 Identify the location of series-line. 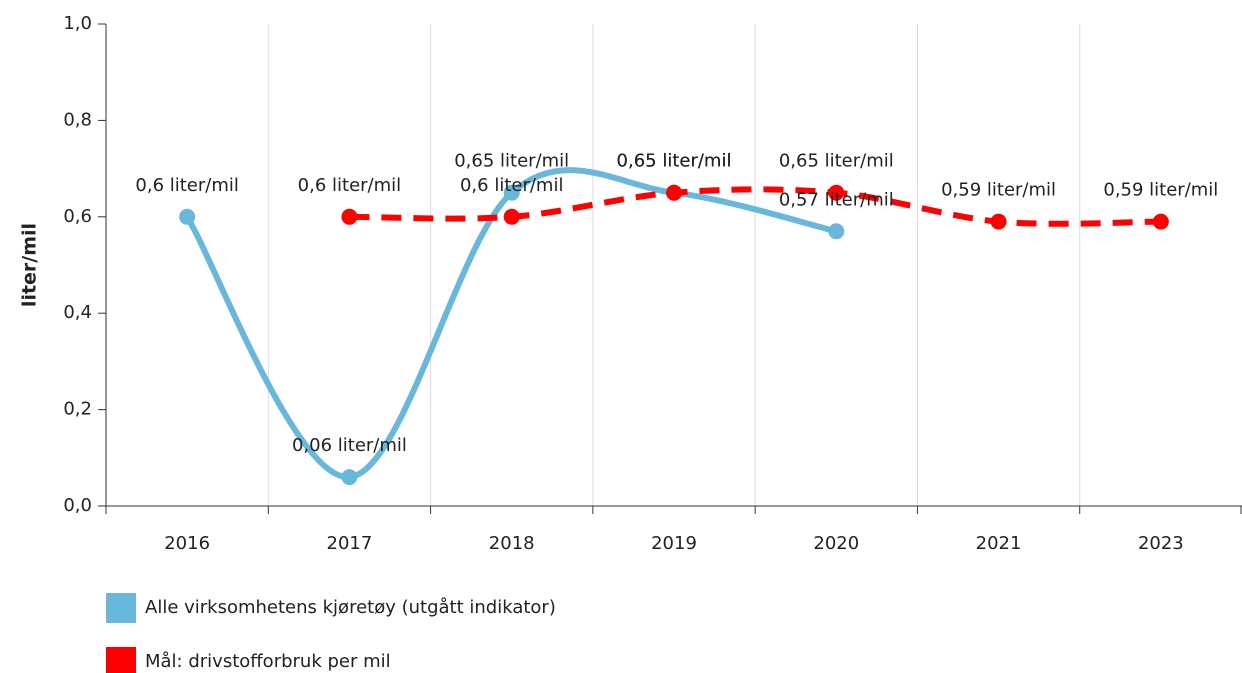
(755, 206).